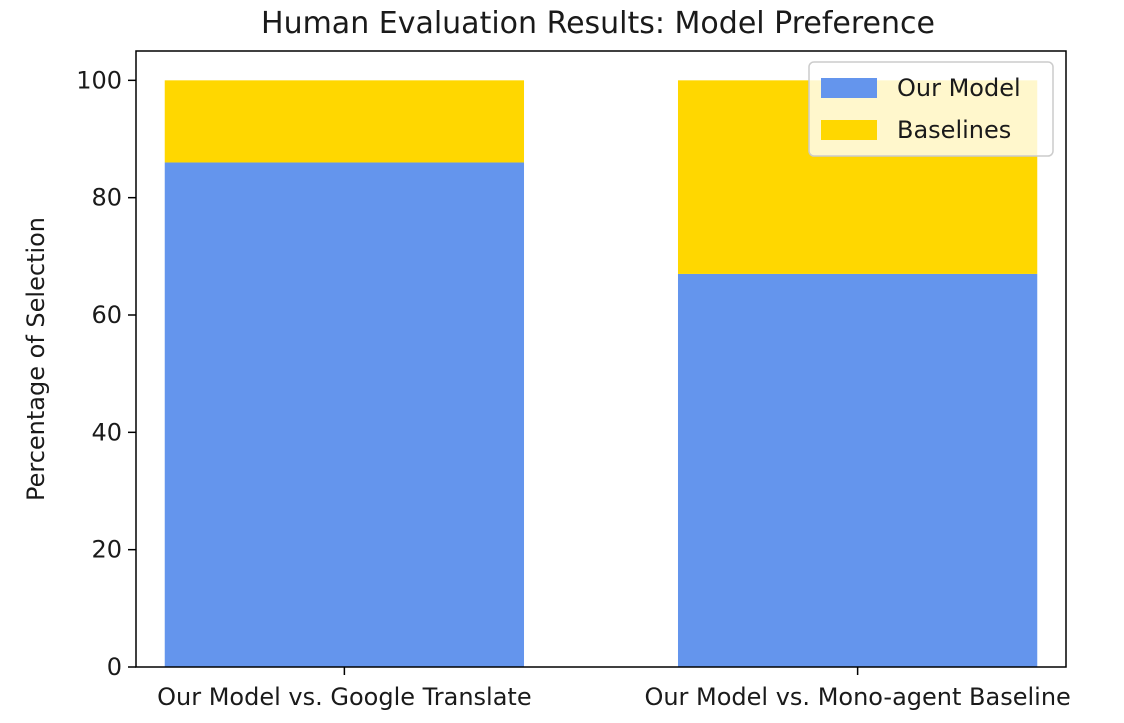 Image resolution: width=1124 pixels, height=723 pixels. What do you see at coordinates (857, 697) in the screenshot?
I see `x-tick-label-2: Our Model vs. Mono-agent Baseline` at bounding box center [857, 697].